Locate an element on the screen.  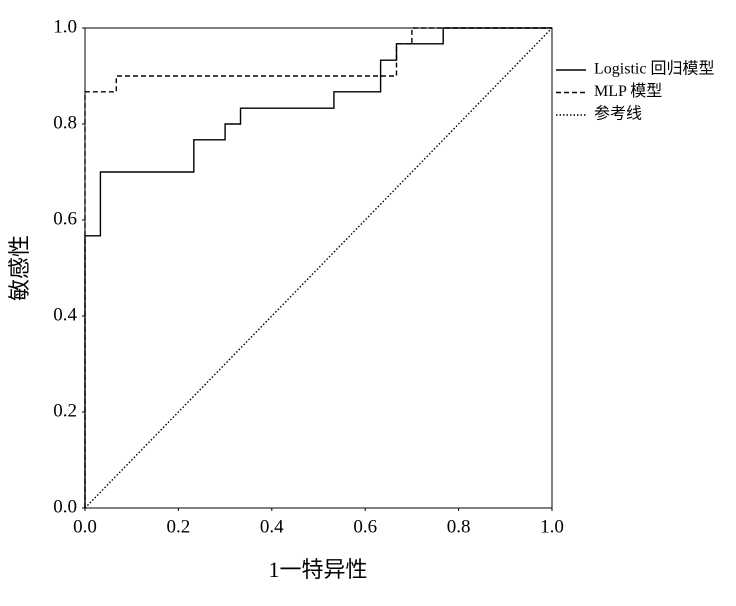
x-tick-label: 0.8 is located at coordinates (459, 526).